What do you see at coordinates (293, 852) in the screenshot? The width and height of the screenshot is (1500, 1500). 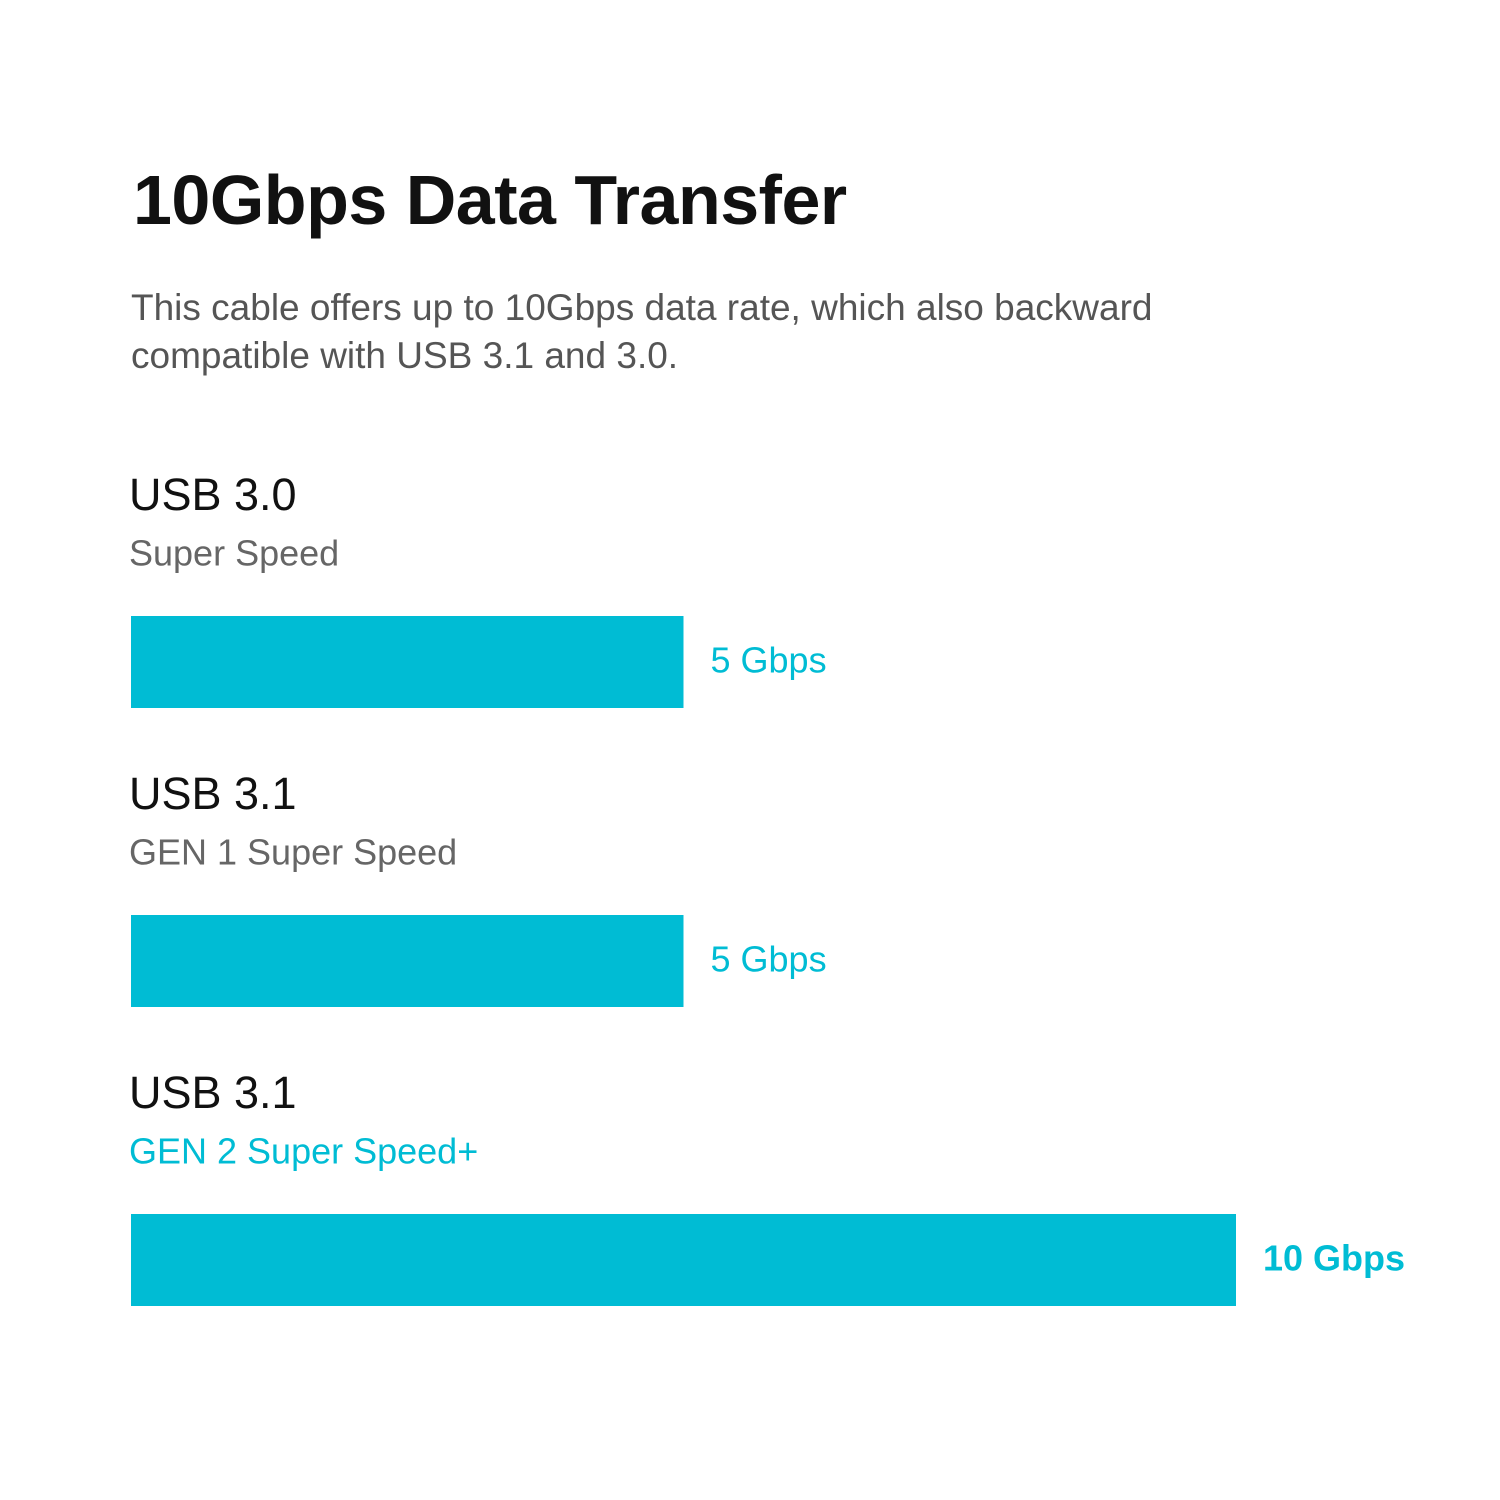 I see `category-sublabel: GEN 1 Super Speed` at bounding box center [293, 852].